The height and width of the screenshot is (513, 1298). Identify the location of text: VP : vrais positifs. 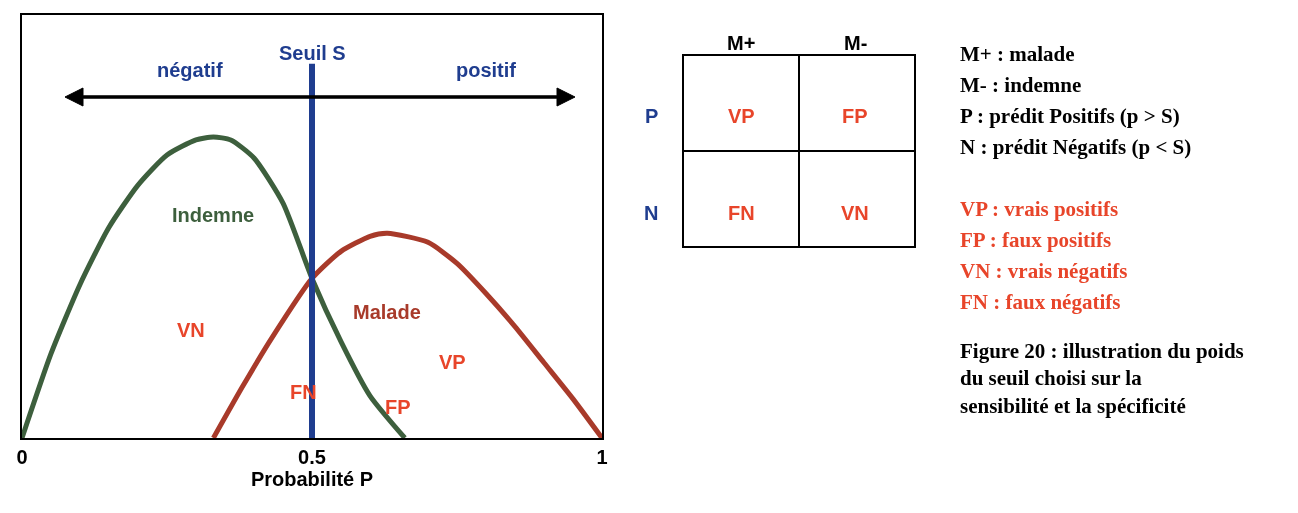
(1039, 209).